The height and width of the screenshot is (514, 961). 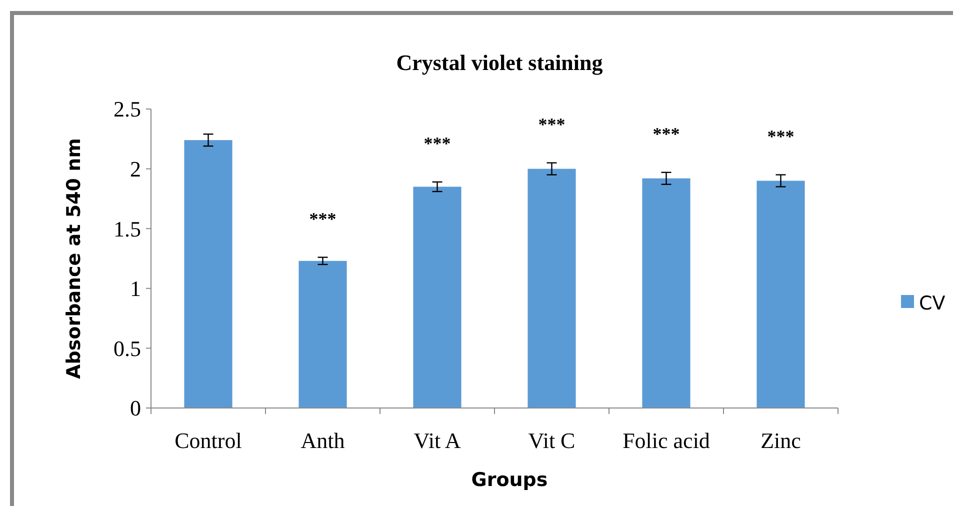 What do you see at coordinates (552, 440) in the screenshot?
I see `x-tick-label: Vit C` at bounding box center [552, 440].